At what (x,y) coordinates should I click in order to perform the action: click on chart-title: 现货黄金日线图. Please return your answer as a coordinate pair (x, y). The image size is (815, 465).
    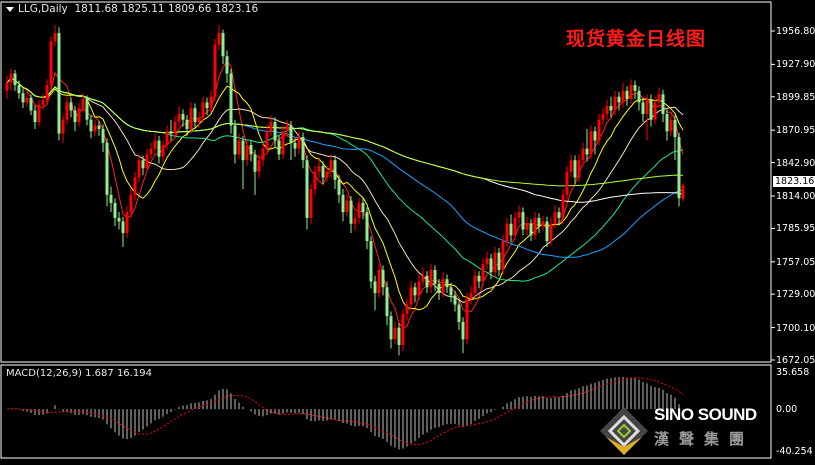
    Looking at the image, I should click on (636, 39).